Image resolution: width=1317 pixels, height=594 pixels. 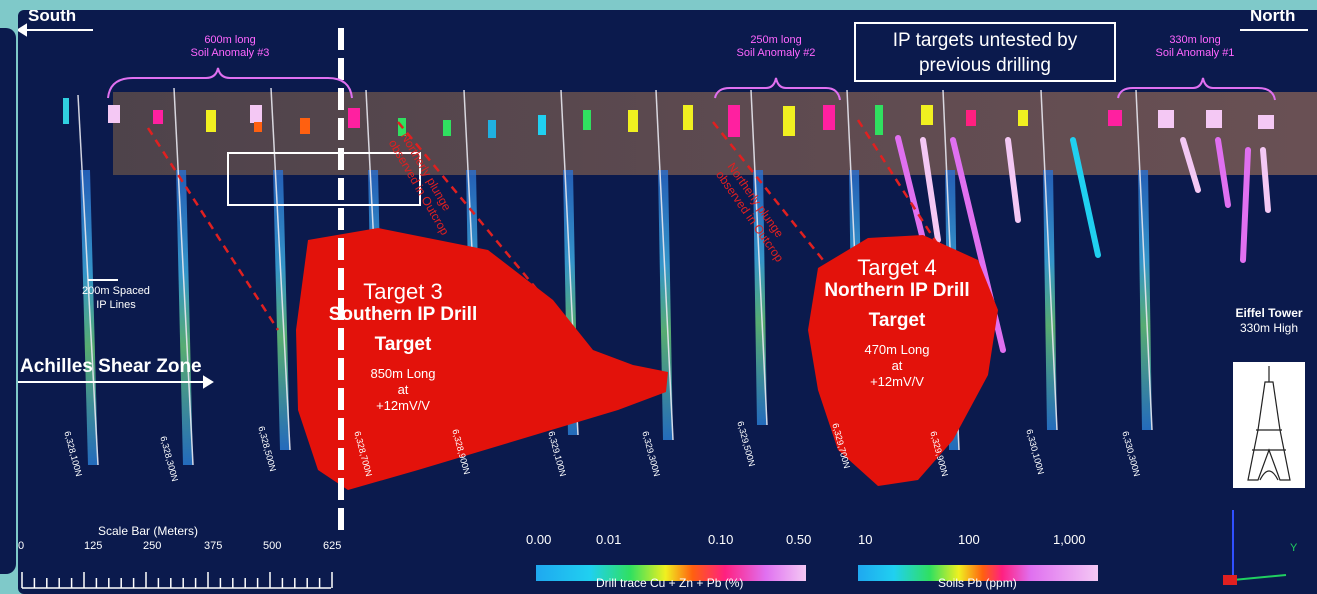 What do you see at coordinates (1254, 547) in the screenshot?
I see `axis-triad` at bounding box center [1254, 547].